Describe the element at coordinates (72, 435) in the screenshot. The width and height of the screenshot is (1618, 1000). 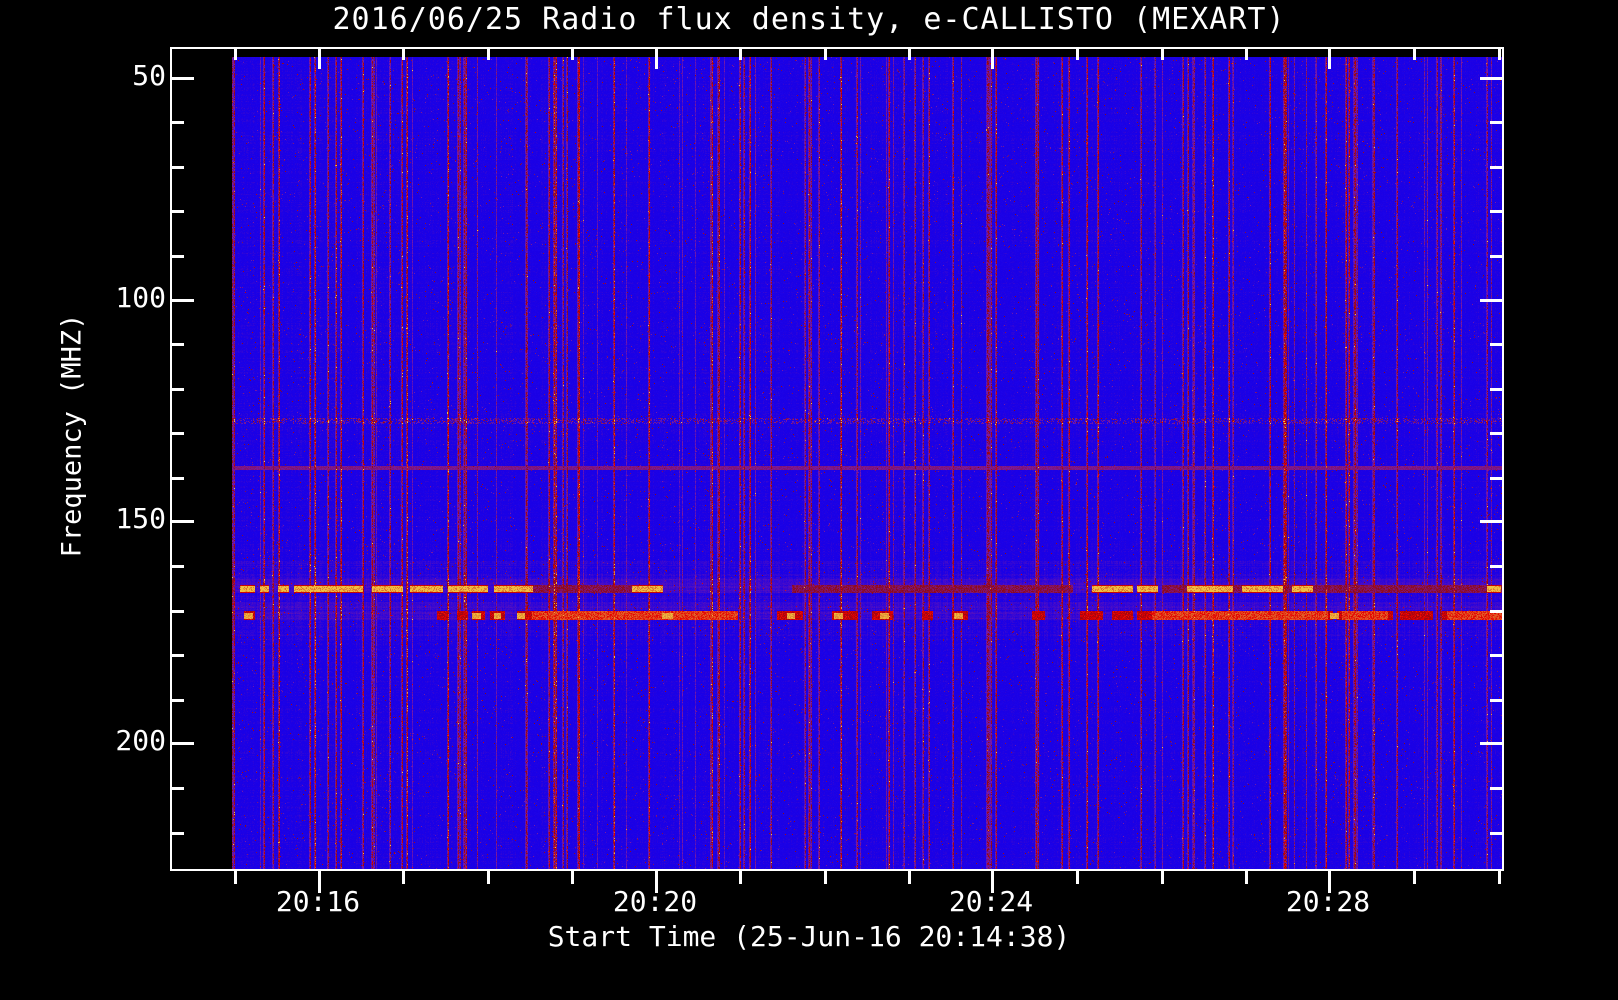
I see `y-axis-title: Frequency (MHZ)` at that location.